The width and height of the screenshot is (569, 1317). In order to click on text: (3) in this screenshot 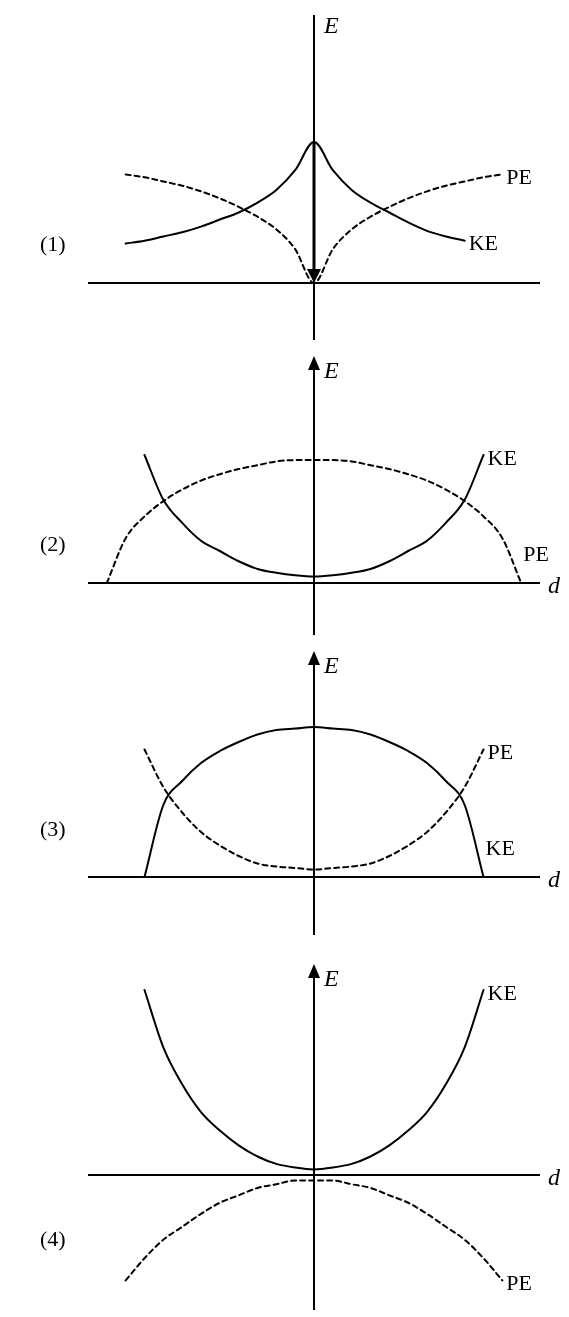, I will do `click(53, 828)`.